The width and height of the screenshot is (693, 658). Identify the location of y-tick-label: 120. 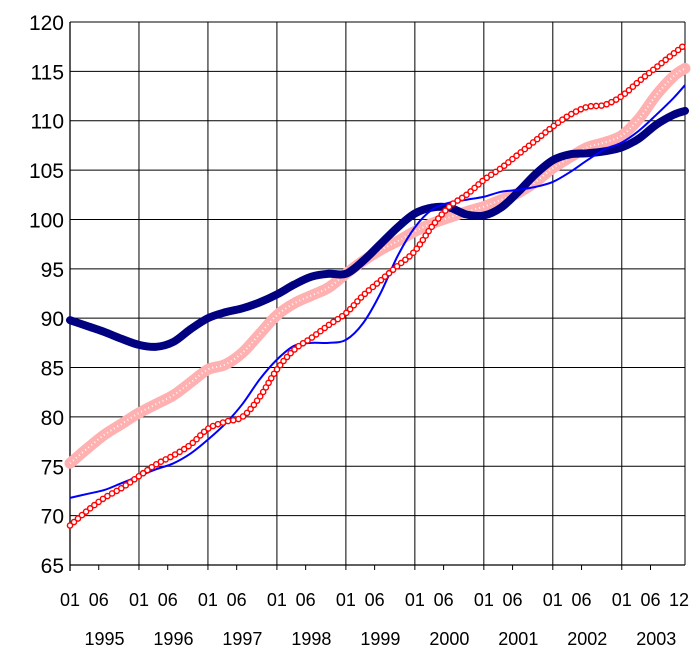
(46, 23).